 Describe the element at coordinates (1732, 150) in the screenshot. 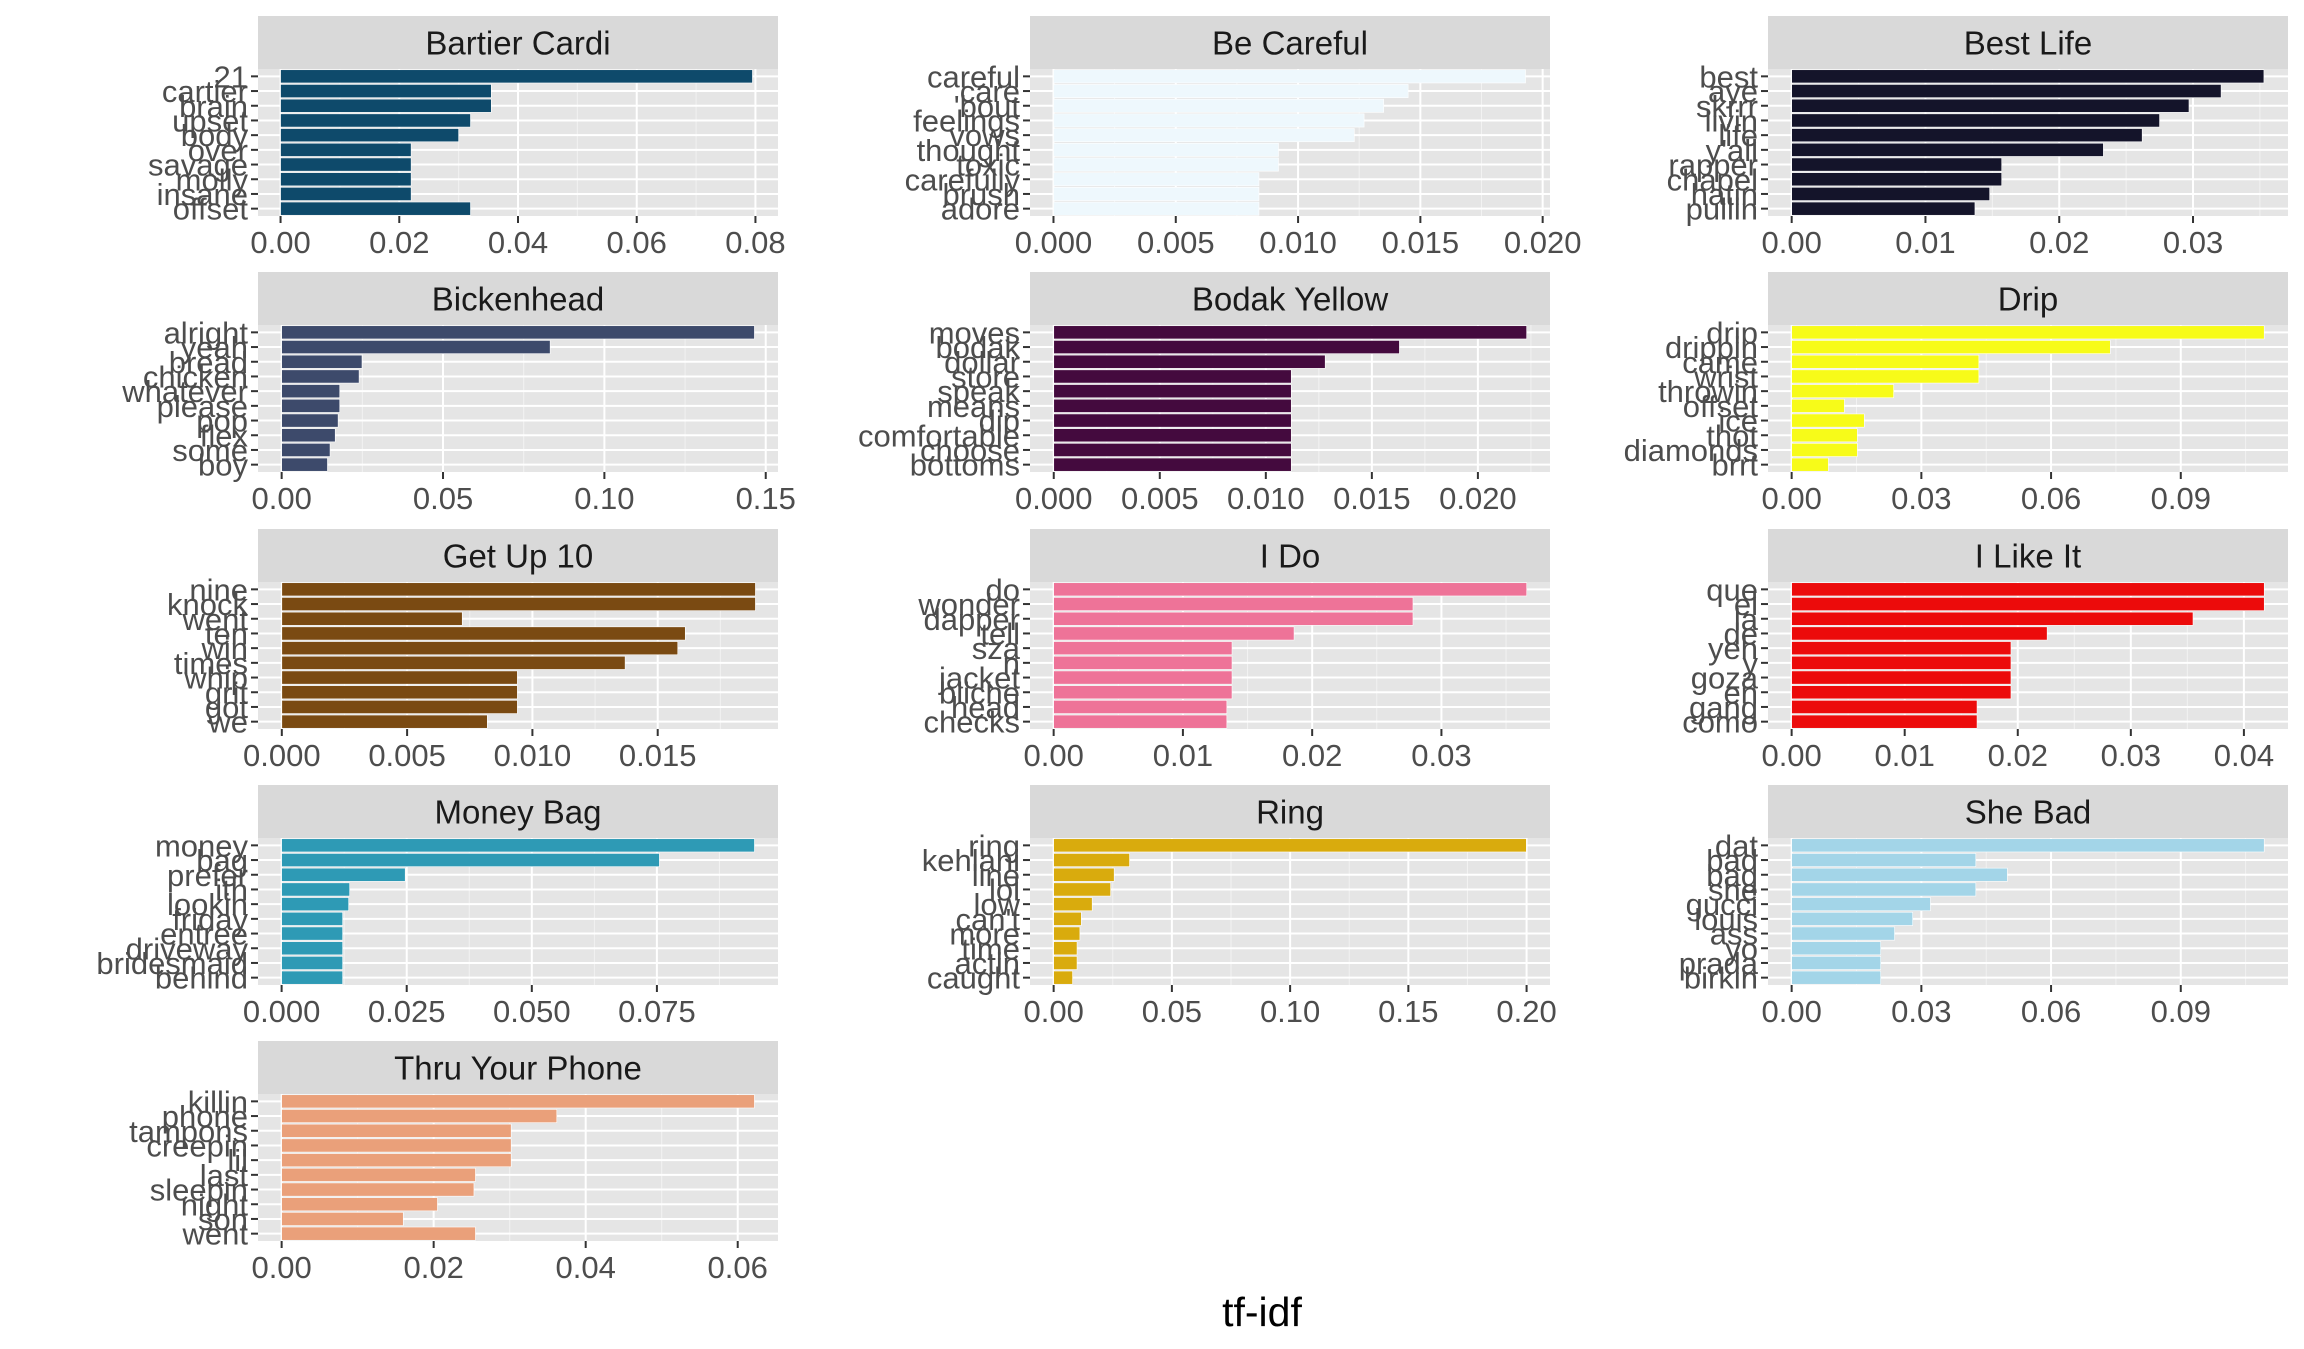

I see `category-label: y'all` at that location.